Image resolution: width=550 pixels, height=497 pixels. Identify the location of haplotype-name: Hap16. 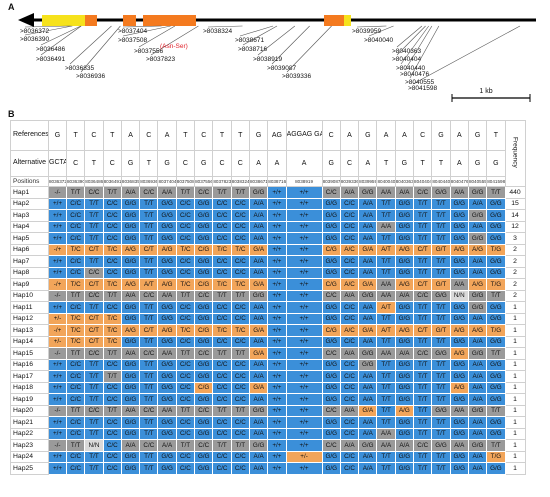
(29, 364).